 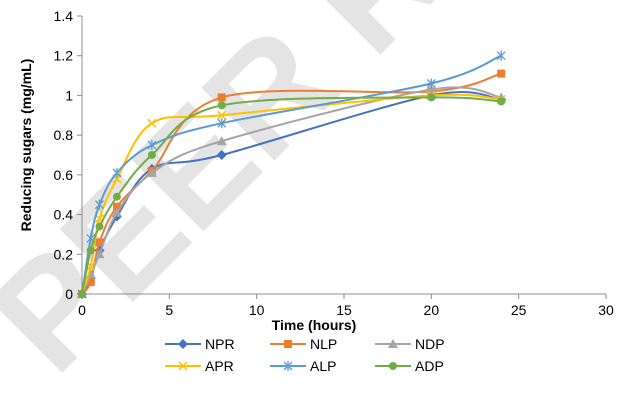 What do you see at coordinates (221, 155) in the screenshot?
I see `data-point-npr` at bounding box center [221, 155].